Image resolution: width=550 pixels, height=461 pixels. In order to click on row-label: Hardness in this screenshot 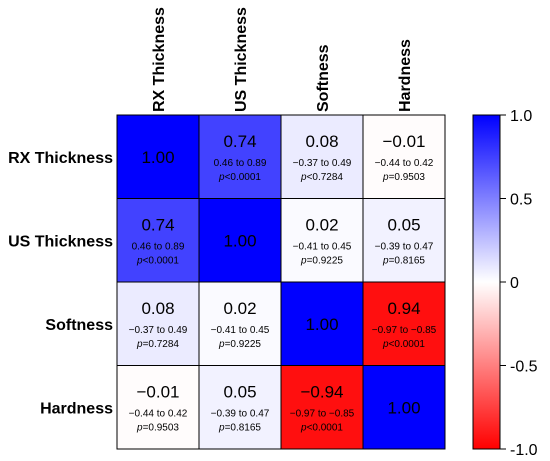, I will do `click(76, 408)`.